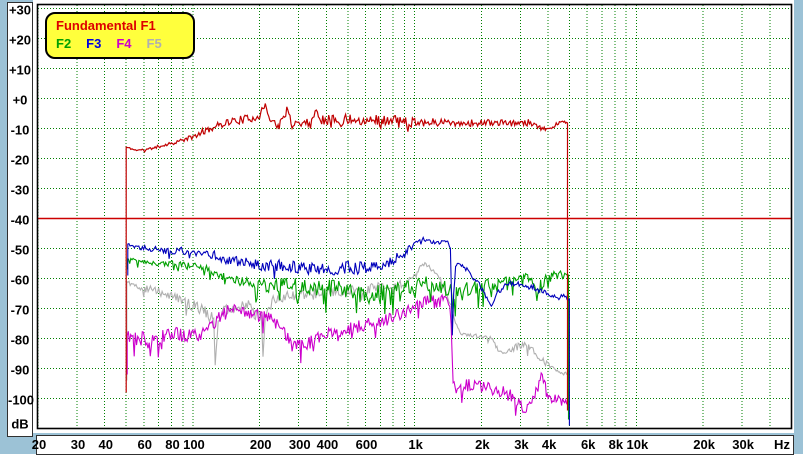 The width and height of the screenshot is (803, 455). What do you see at coordinates (21, 399) in the screenshot?
I see `y-tick-label: -100` at bounding box center [21, 399].